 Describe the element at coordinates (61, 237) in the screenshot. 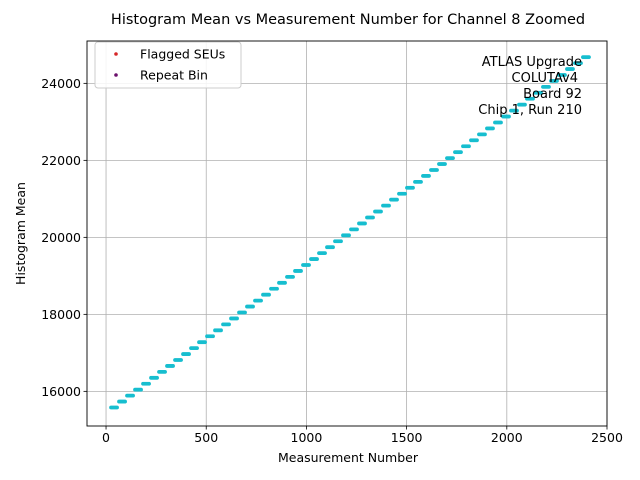

I see `y-tick-label: 20000` at that location.